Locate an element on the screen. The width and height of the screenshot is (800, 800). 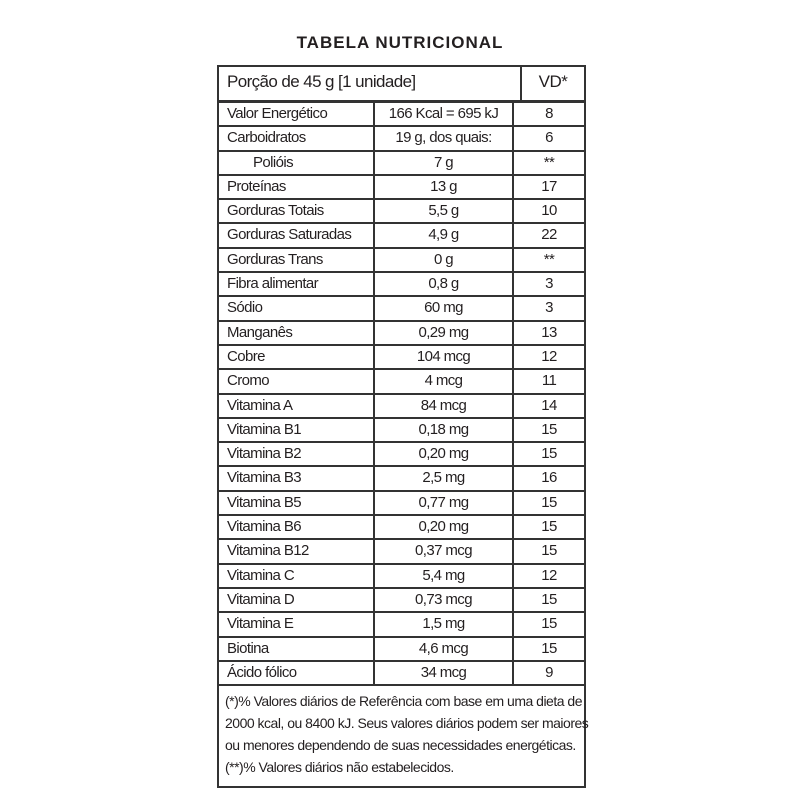
nutrient-vd: 14 is located at coordinates (549, 405).